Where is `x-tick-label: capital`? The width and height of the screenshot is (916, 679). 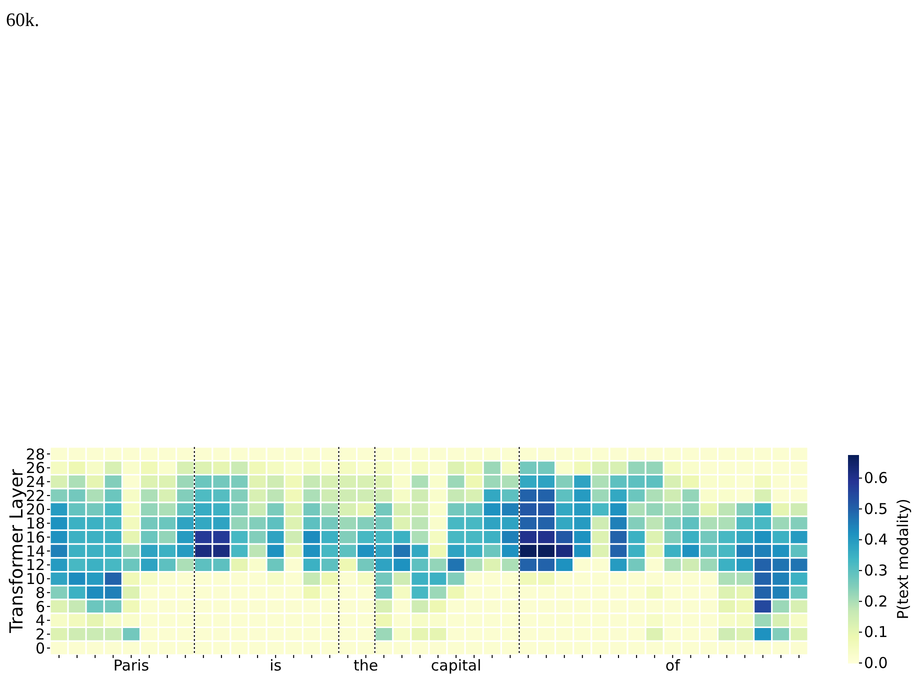
x-tick-label: capital is located at coordinates (456, 665).